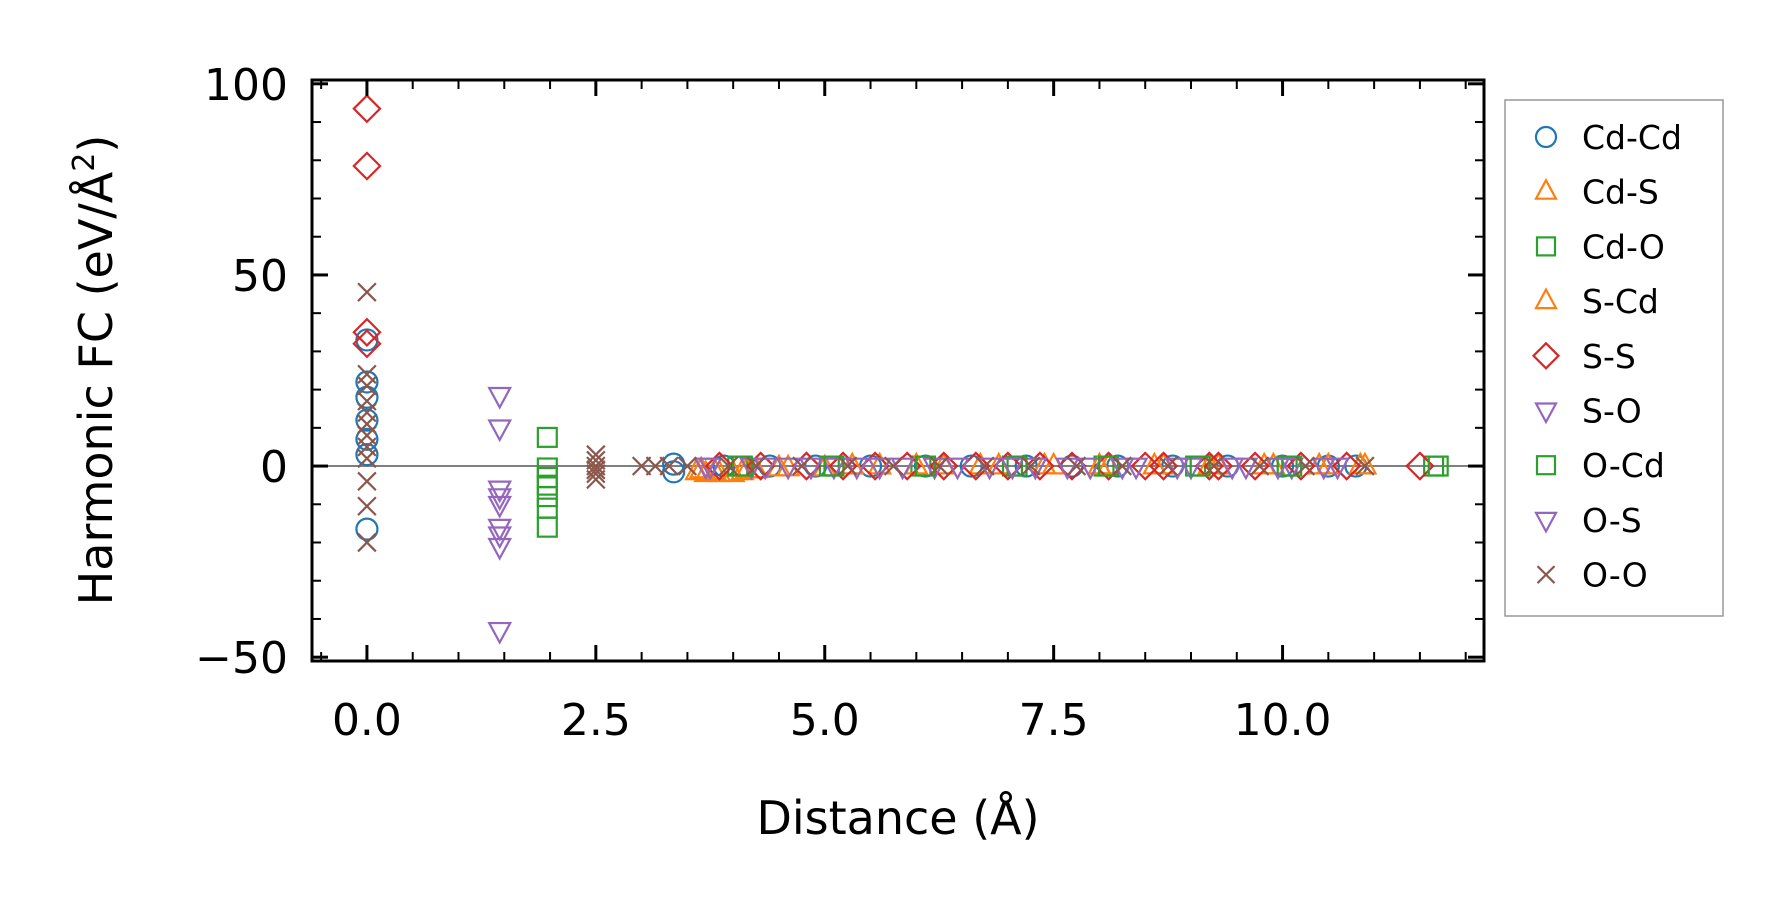  What do you see at coordinates (260, 276) in the screenshot?
I see `y-tick-label: 50` at bounding box center [260, 276].